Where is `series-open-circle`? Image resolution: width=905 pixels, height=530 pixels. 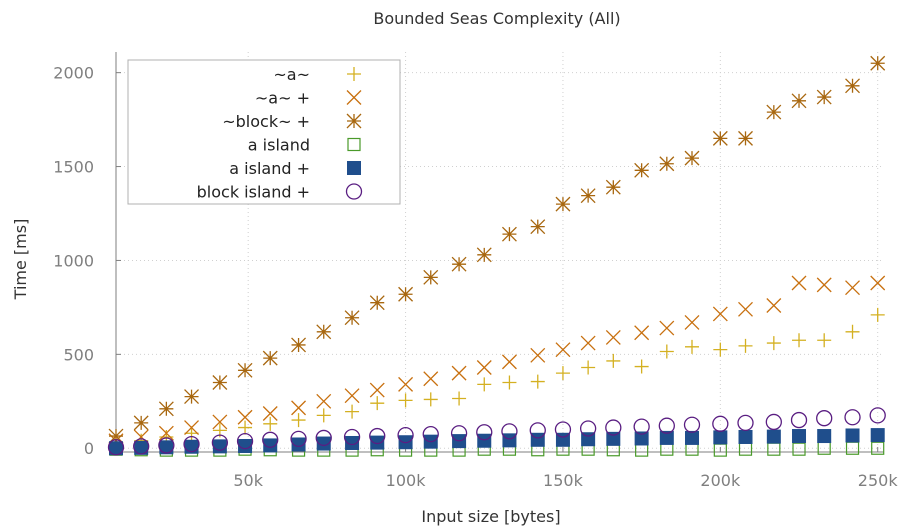 series-open-circle is located at coordinates (496, 431).